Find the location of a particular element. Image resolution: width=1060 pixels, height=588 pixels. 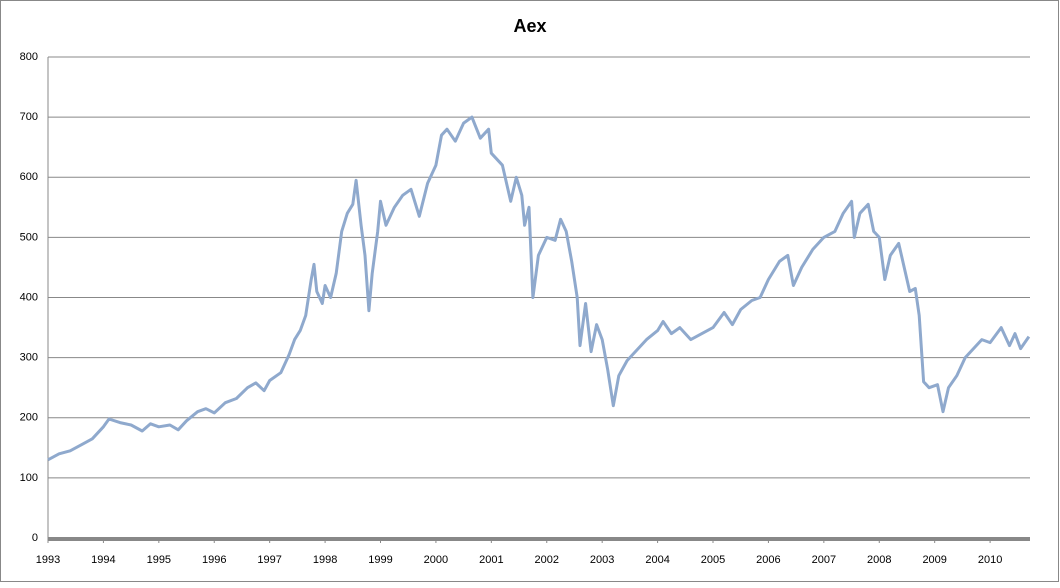

x-tick-label: 2009 is located at coordinates (934, 560).